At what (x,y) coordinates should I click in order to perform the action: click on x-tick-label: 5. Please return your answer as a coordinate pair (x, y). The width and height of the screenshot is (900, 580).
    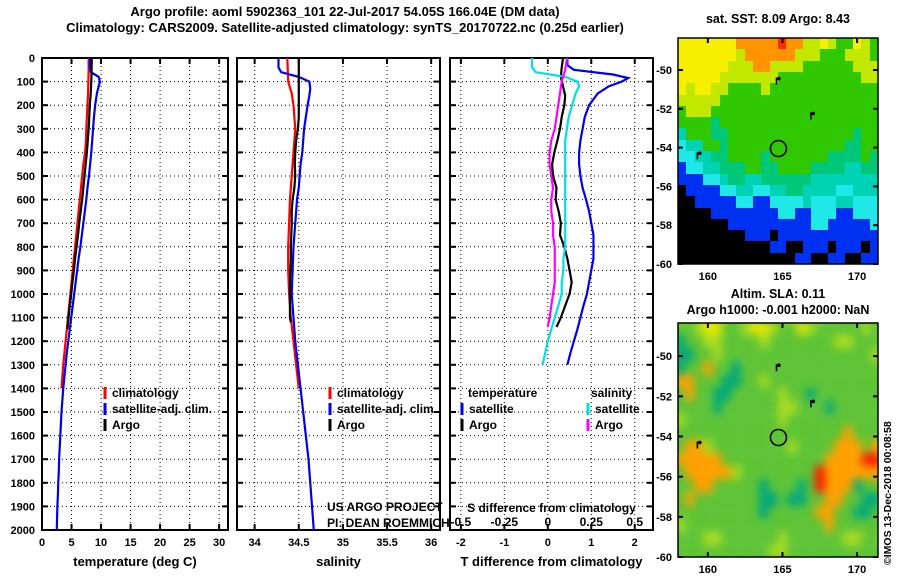
    Looking at the image, I should click on (71, 543).